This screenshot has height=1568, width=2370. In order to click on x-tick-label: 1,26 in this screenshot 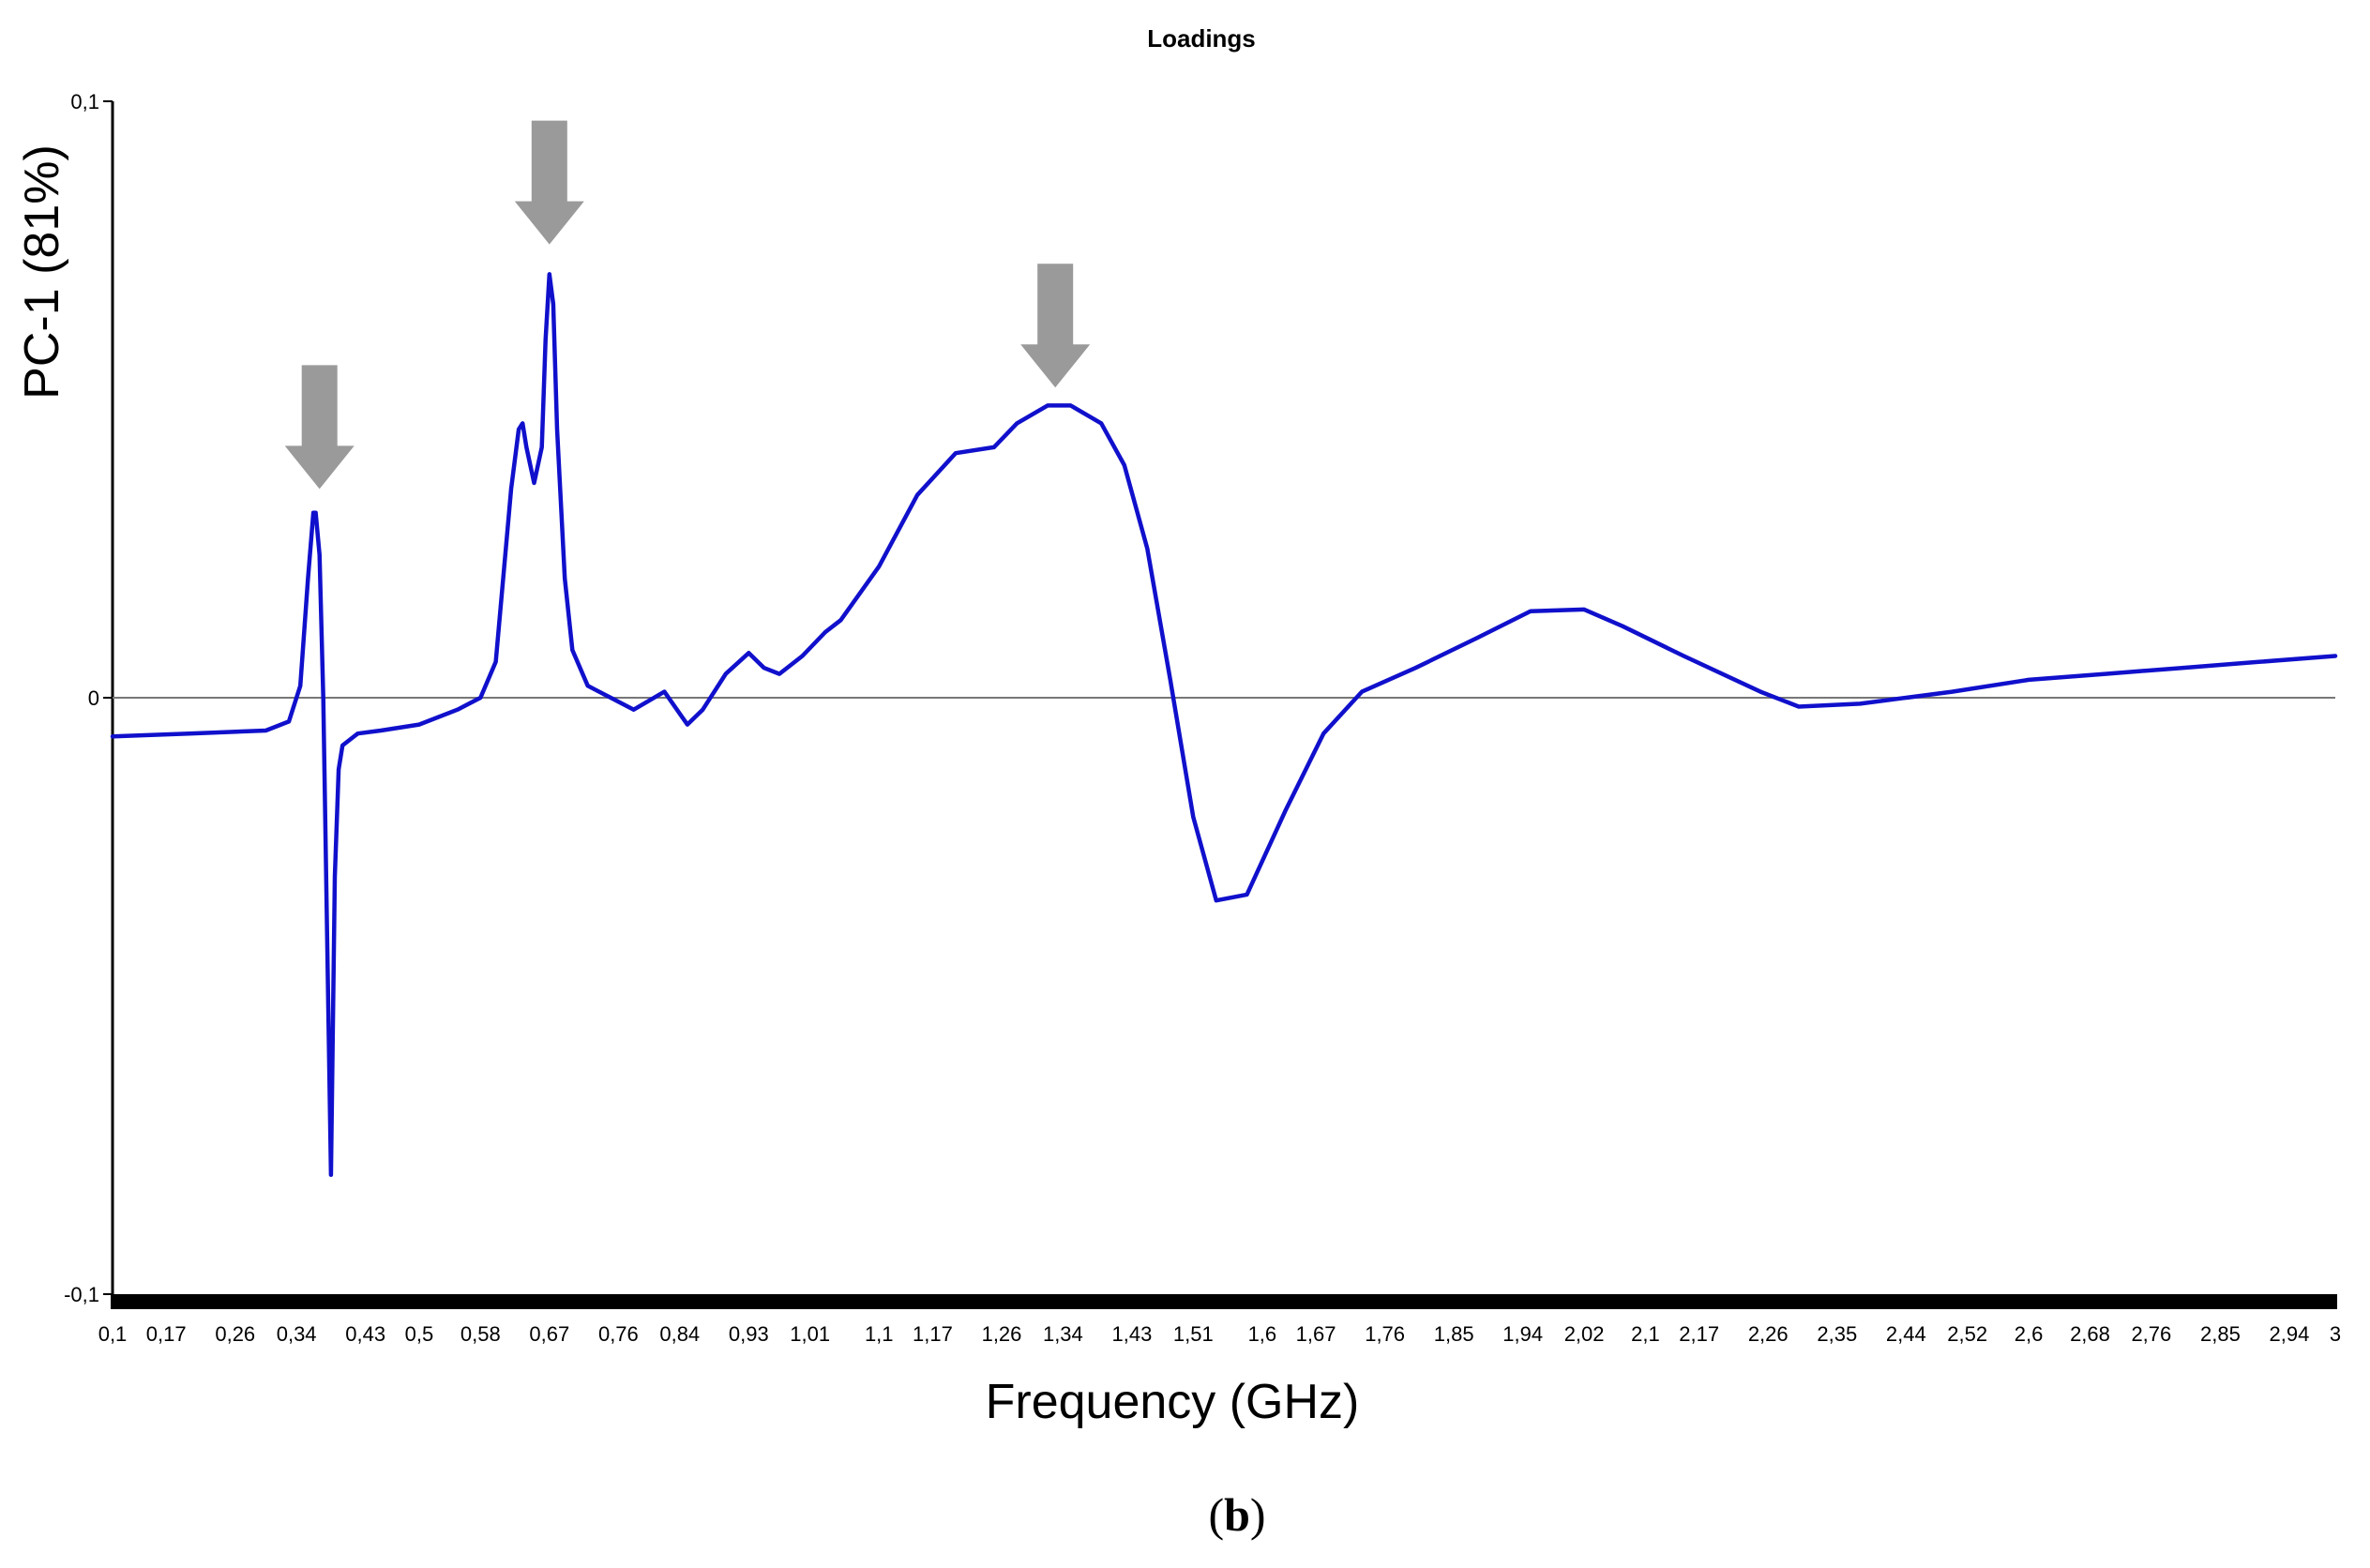, I will do `click(1002, 1334)`.